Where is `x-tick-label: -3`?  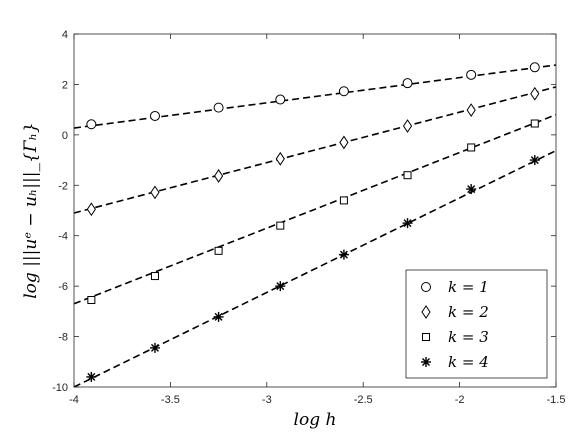
x-tick-label: -3 is located at coordinates (267, 400).